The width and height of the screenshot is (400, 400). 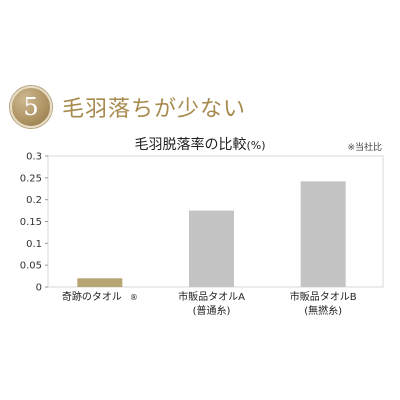 What do you see at coordinates (31, 222) in the screenshot?
I see `y-tick-label: 0.15` at bounding box center [31, 222].